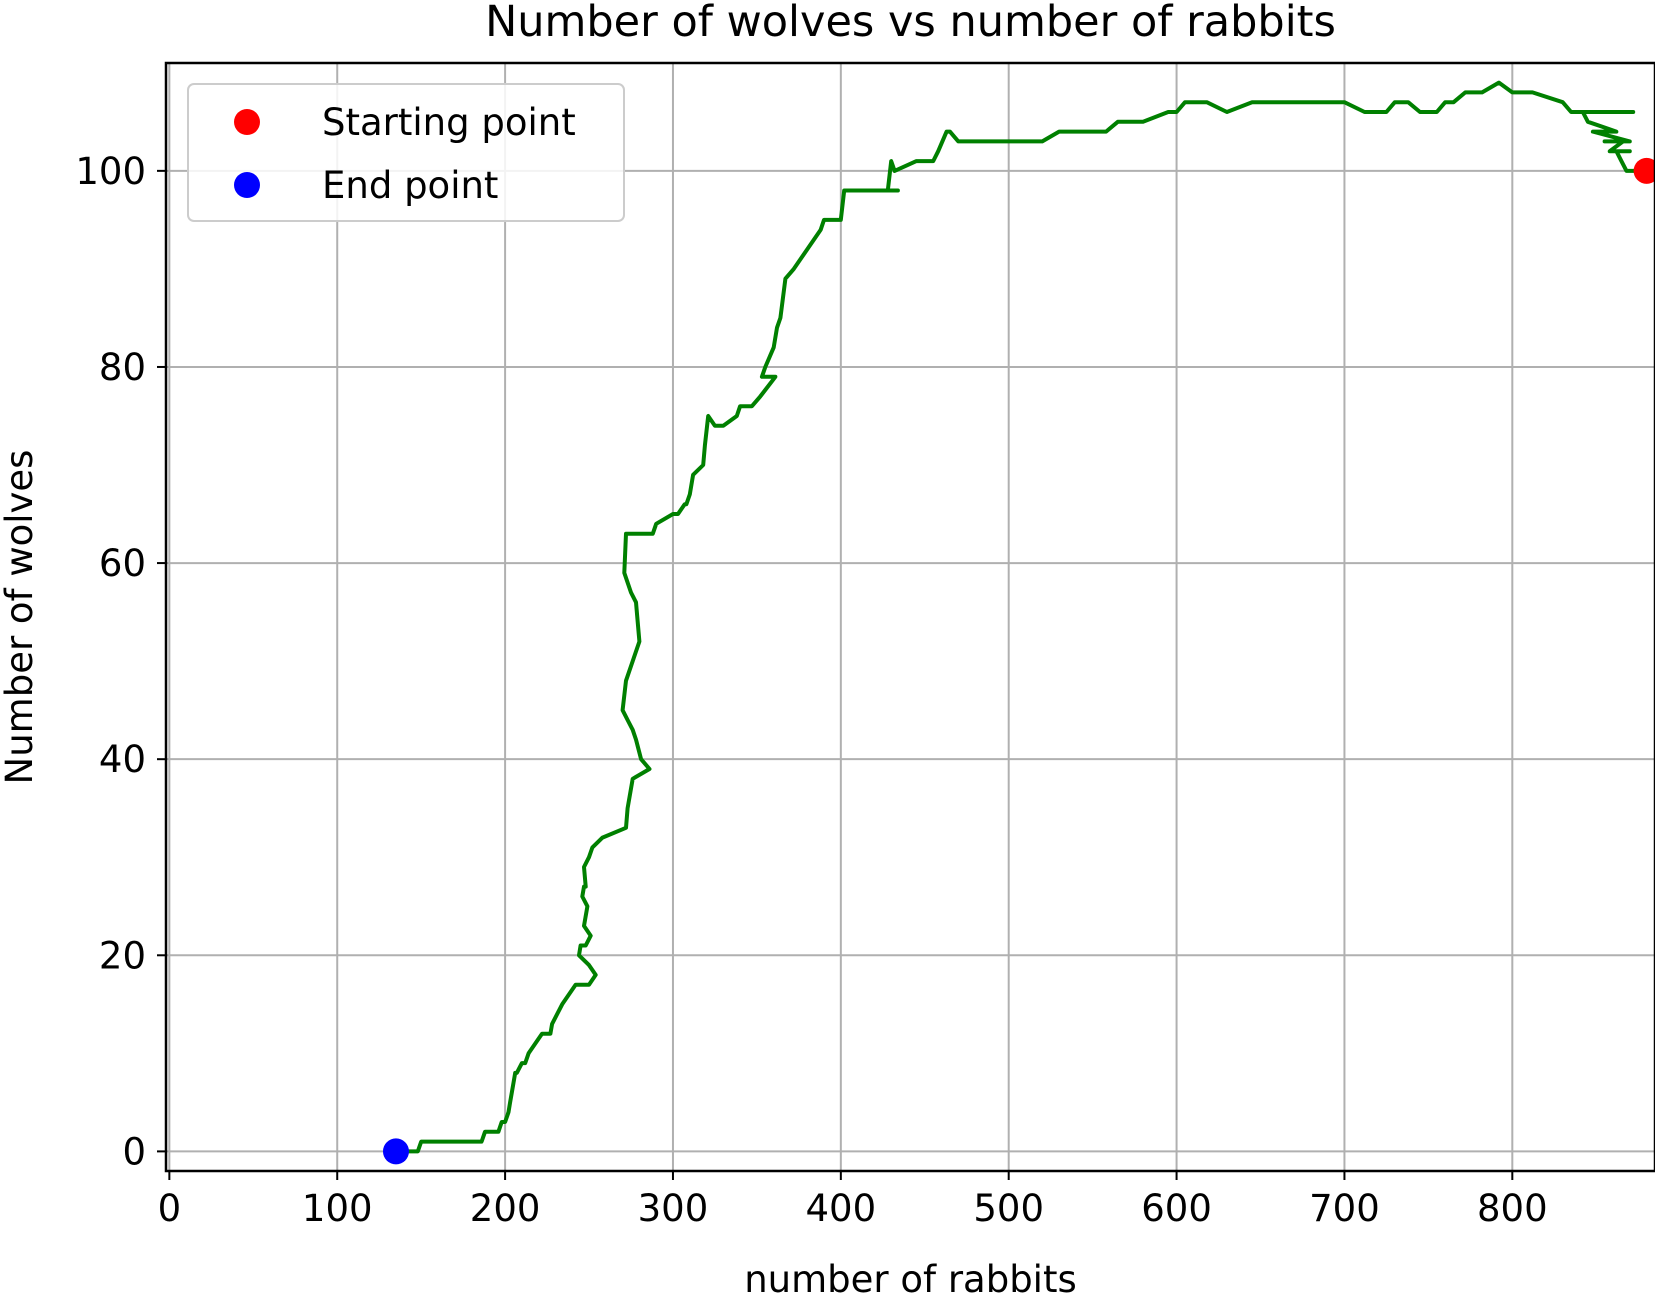  I want to click on x-tick-label: 200, so click(505, 1208).